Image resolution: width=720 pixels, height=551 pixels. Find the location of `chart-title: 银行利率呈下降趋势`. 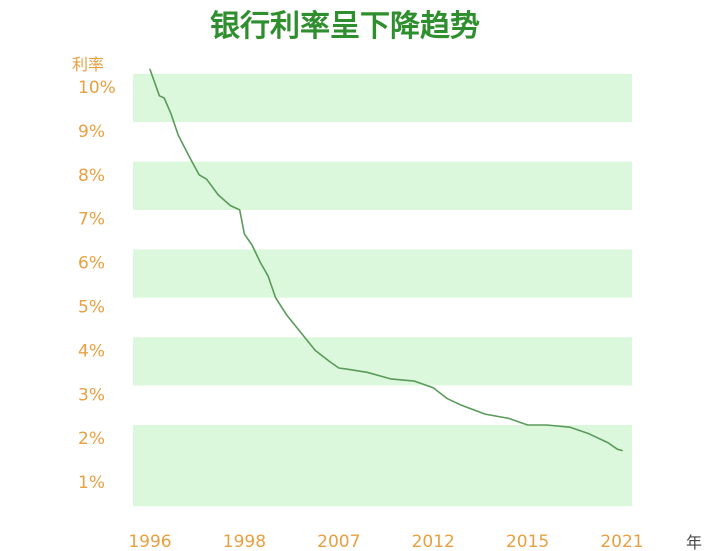

chart-title: 银行利率呈下降趋势 is located at coordinates (345, 26).